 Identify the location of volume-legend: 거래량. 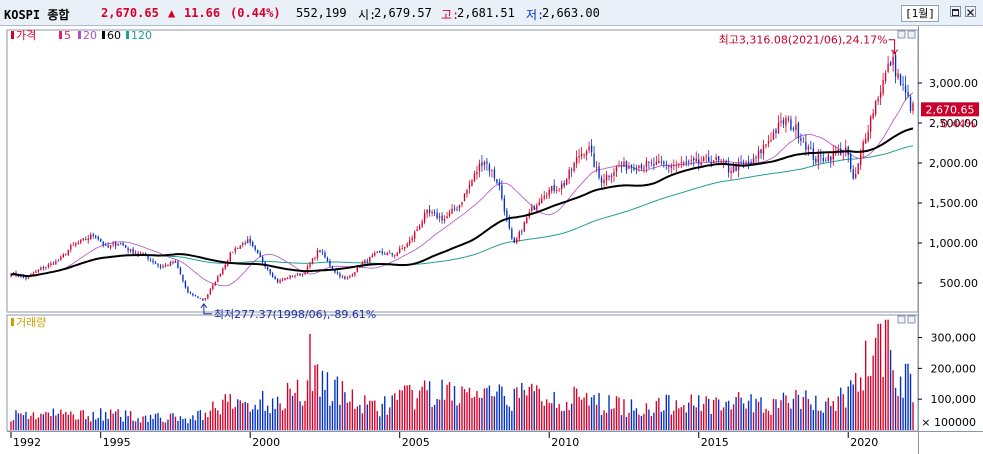
(28, 322).